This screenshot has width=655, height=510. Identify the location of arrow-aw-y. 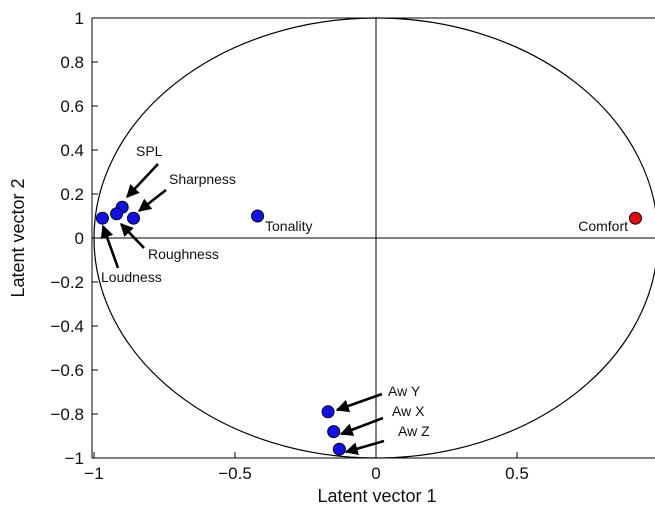
(359, 402).